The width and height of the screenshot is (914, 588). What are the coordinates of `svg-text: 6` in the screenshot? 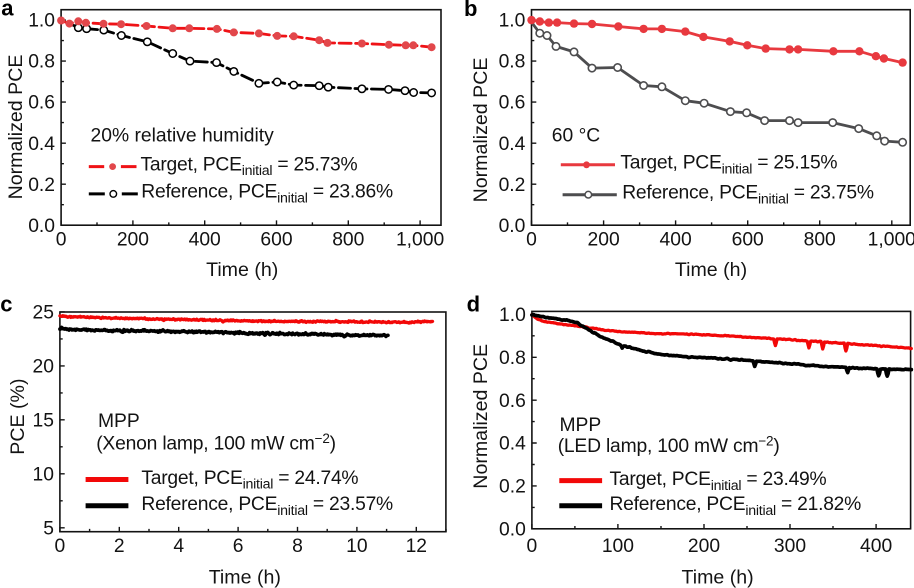 It's located at (238, 546).